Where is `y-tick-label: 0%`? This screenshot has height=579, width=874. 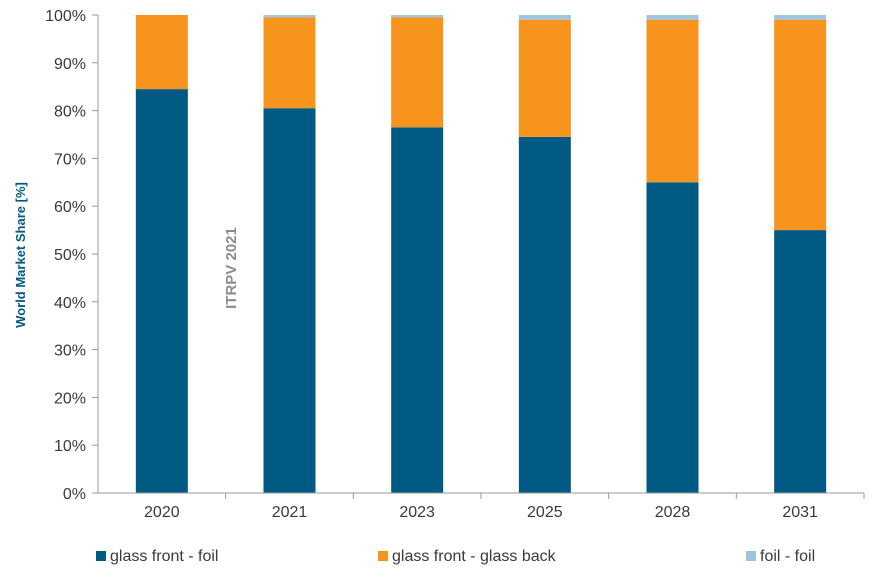 y-tick-label: 0% is located at coordinates (74, 494).